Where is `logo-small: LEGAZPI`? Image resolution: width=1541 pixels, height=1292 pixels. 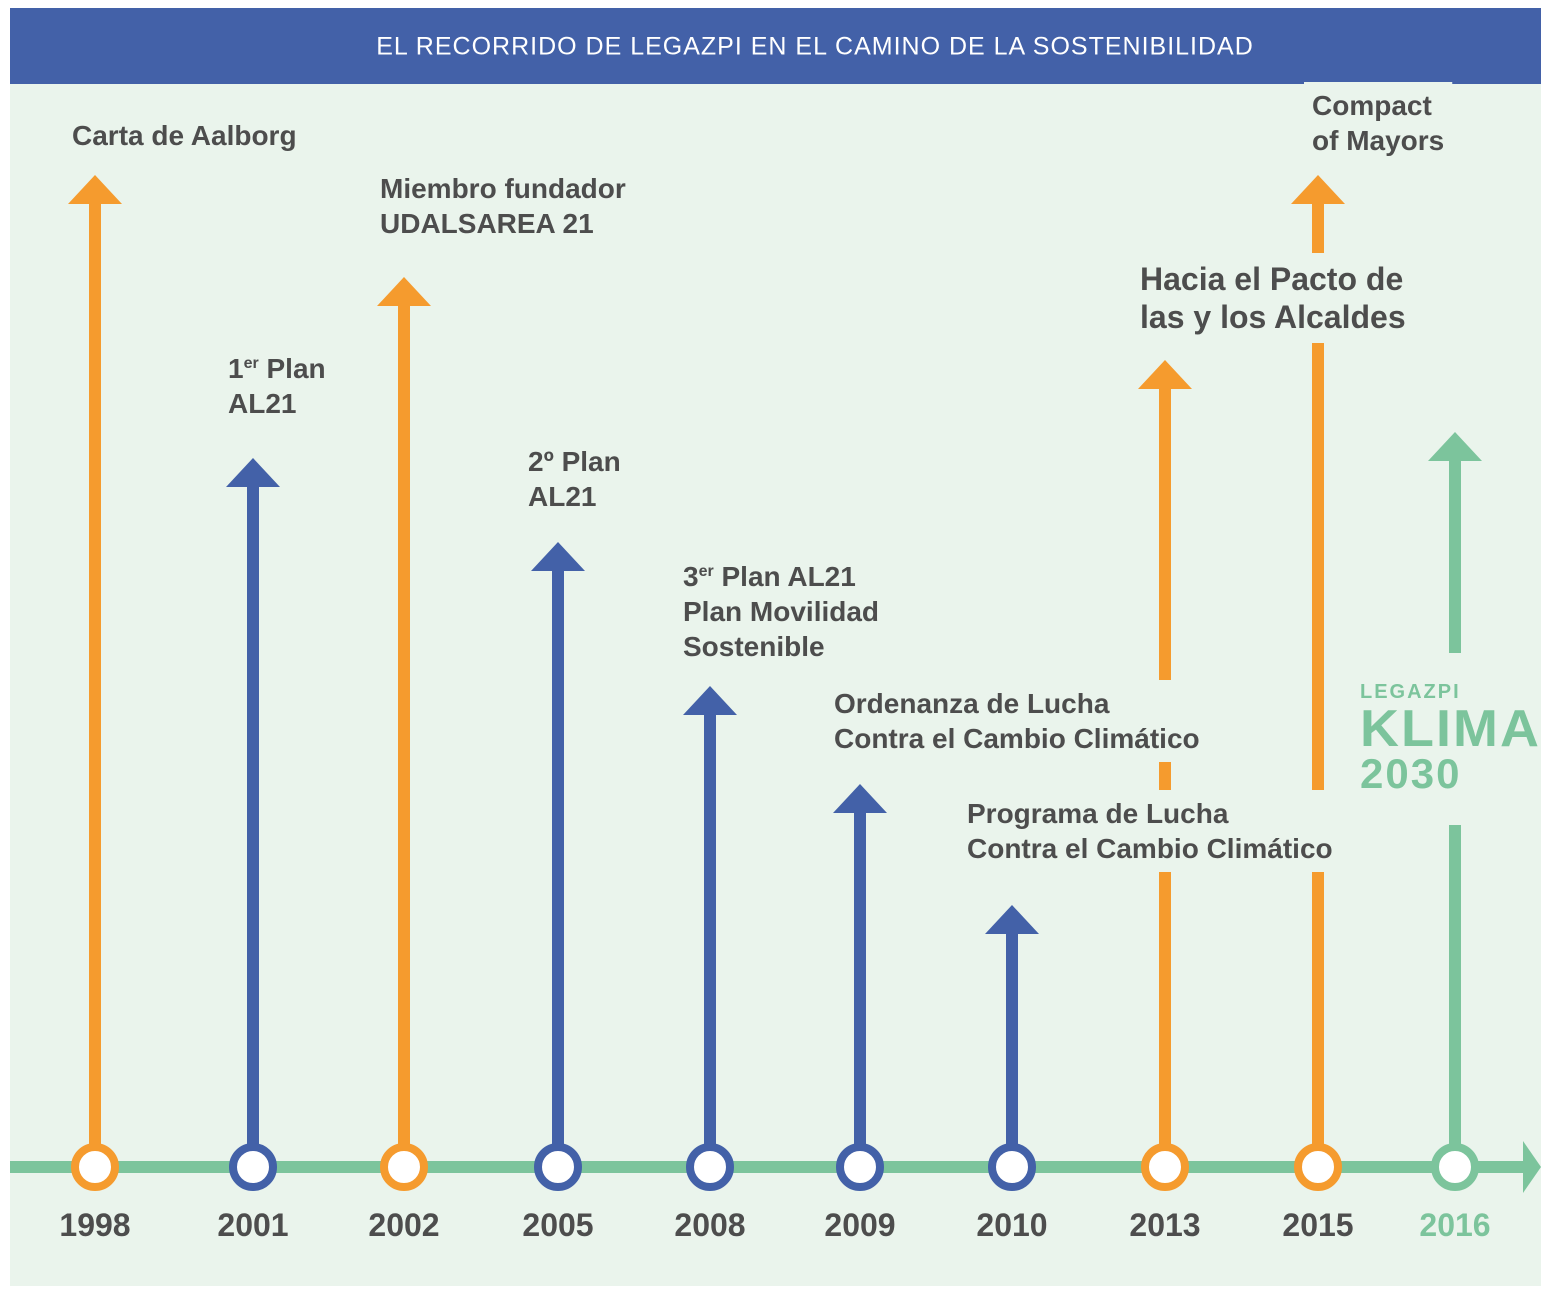
logo-small: LEGAZPI is located at coordinates (1410, 692).